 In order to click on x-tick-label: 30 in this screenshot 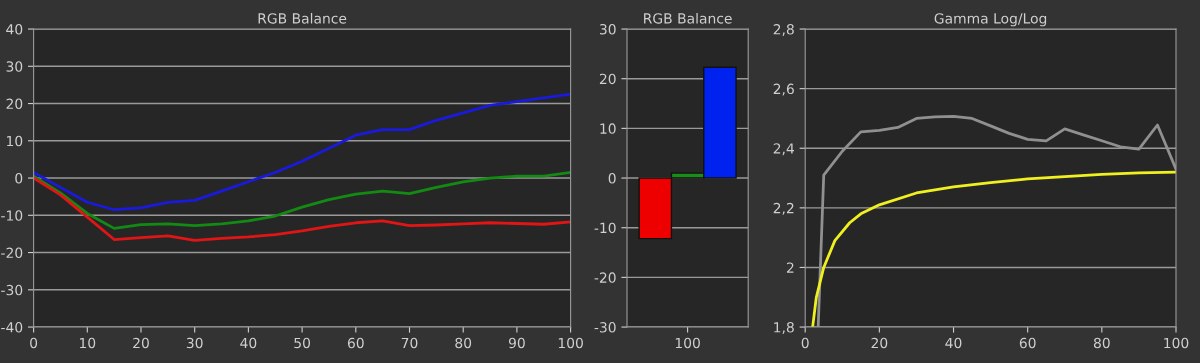, I will do `click(194, 343)`.